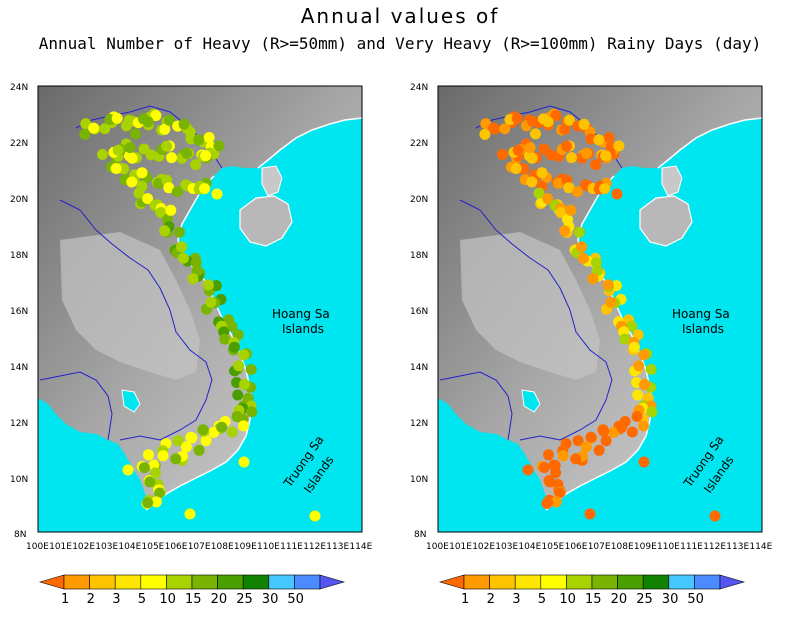 The height and width of the screenshot is (618, 800). I want to click on lon-tick: 109E, so click(245, 547).